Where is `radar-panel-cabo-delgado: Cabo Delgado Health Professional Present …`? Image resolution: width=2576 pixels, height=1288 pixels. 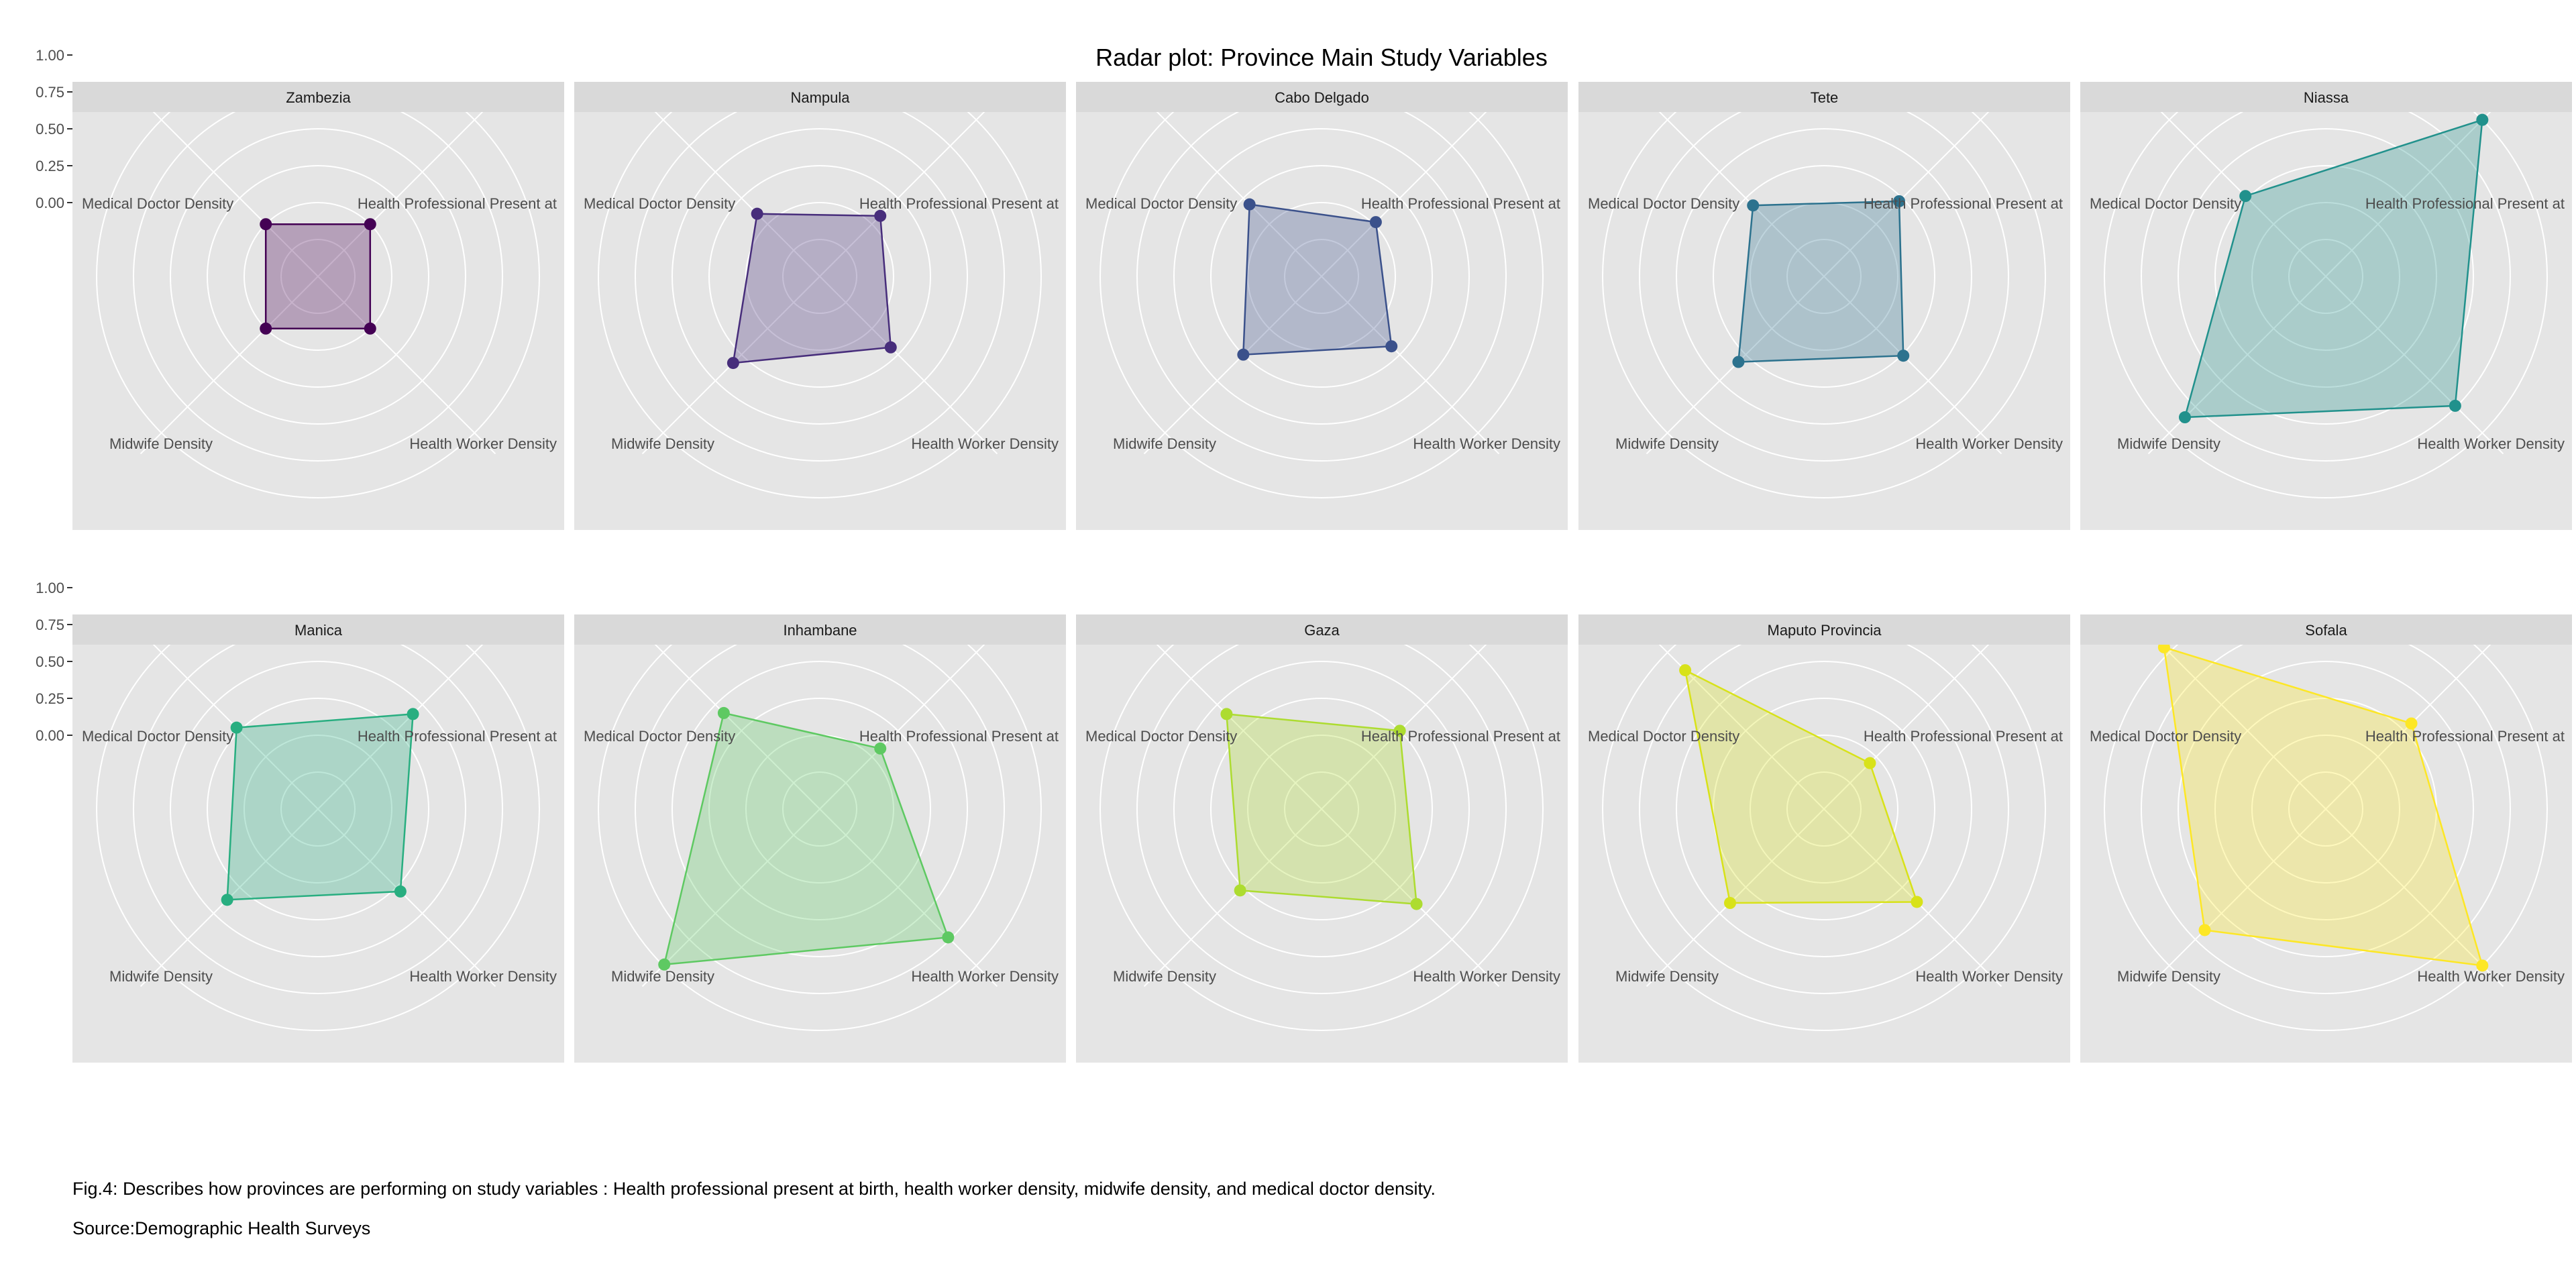
radar-panel-cabo-delgado: Cabo Delgado Health Professional Present … is located at coordinates (1322, 306).